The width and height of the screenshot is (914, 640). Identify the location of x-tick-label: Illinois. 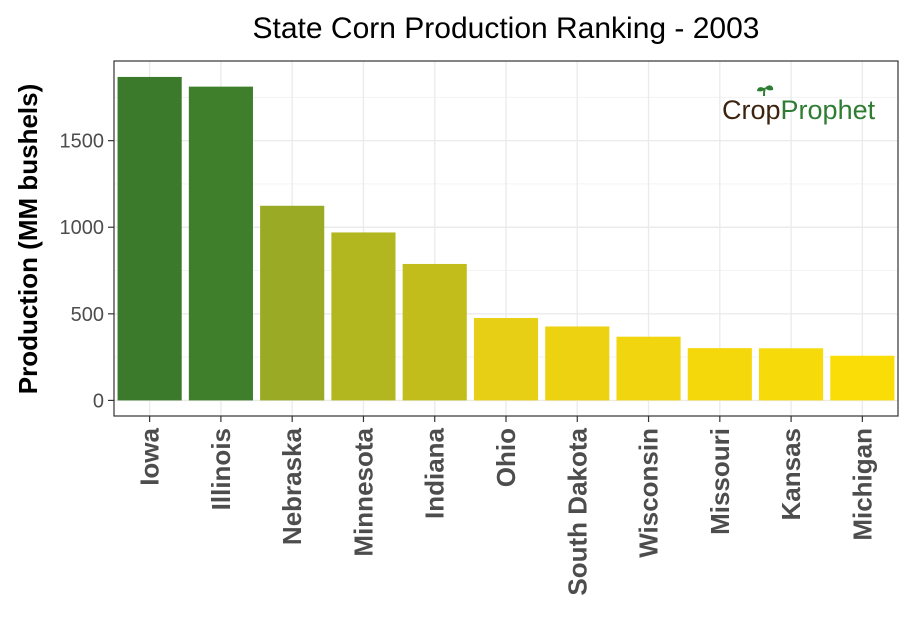
(221, 469).